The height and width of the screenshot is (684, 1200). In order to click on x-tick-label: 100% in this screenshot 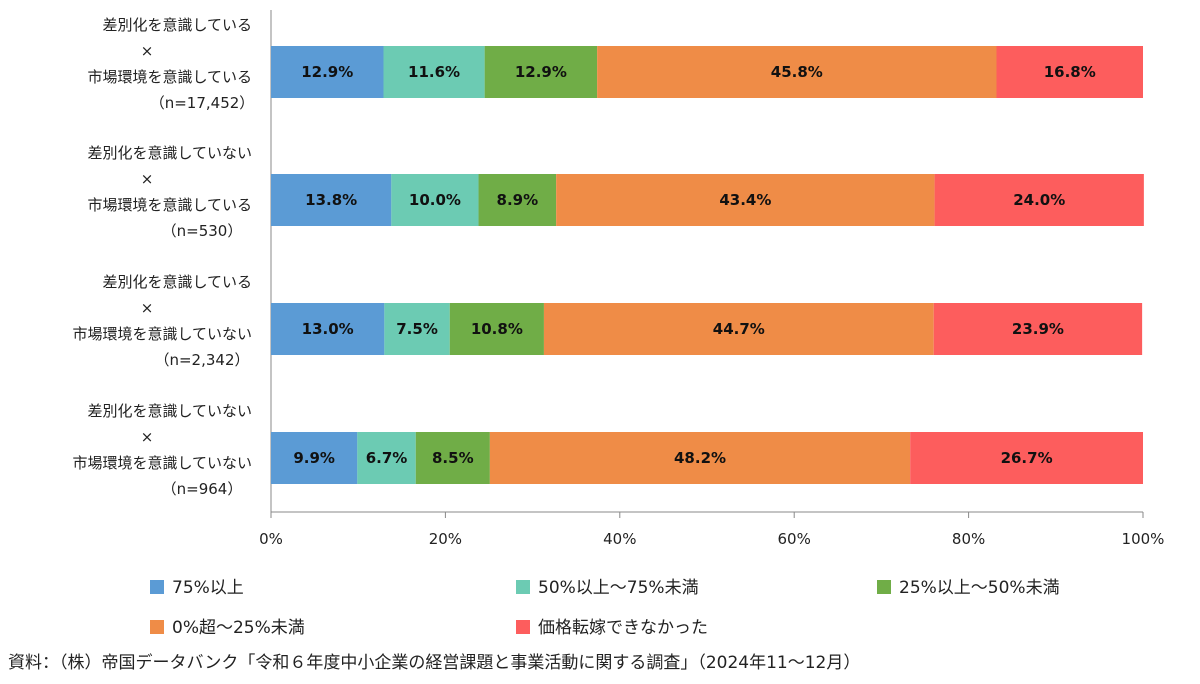, I will do `click(1143, 539)`.